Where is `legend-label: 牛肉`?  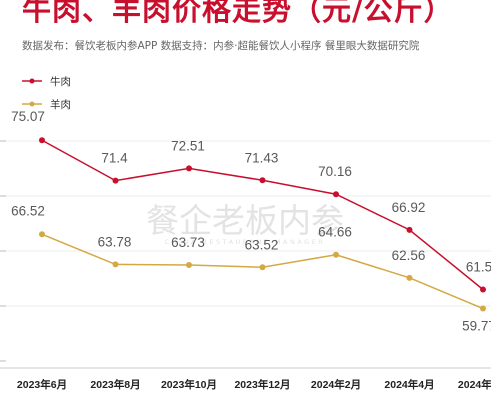 legend-label: 牛肉 is located at coordinates (60, 81).